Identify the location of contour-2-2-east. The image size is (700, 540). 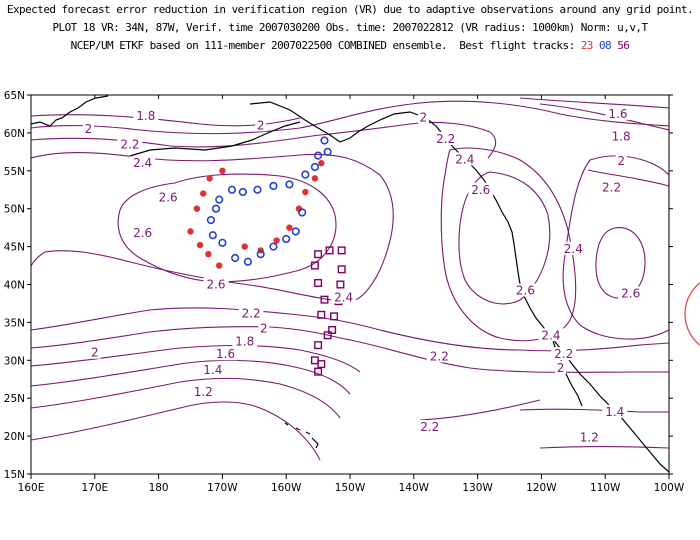
(628, 178).